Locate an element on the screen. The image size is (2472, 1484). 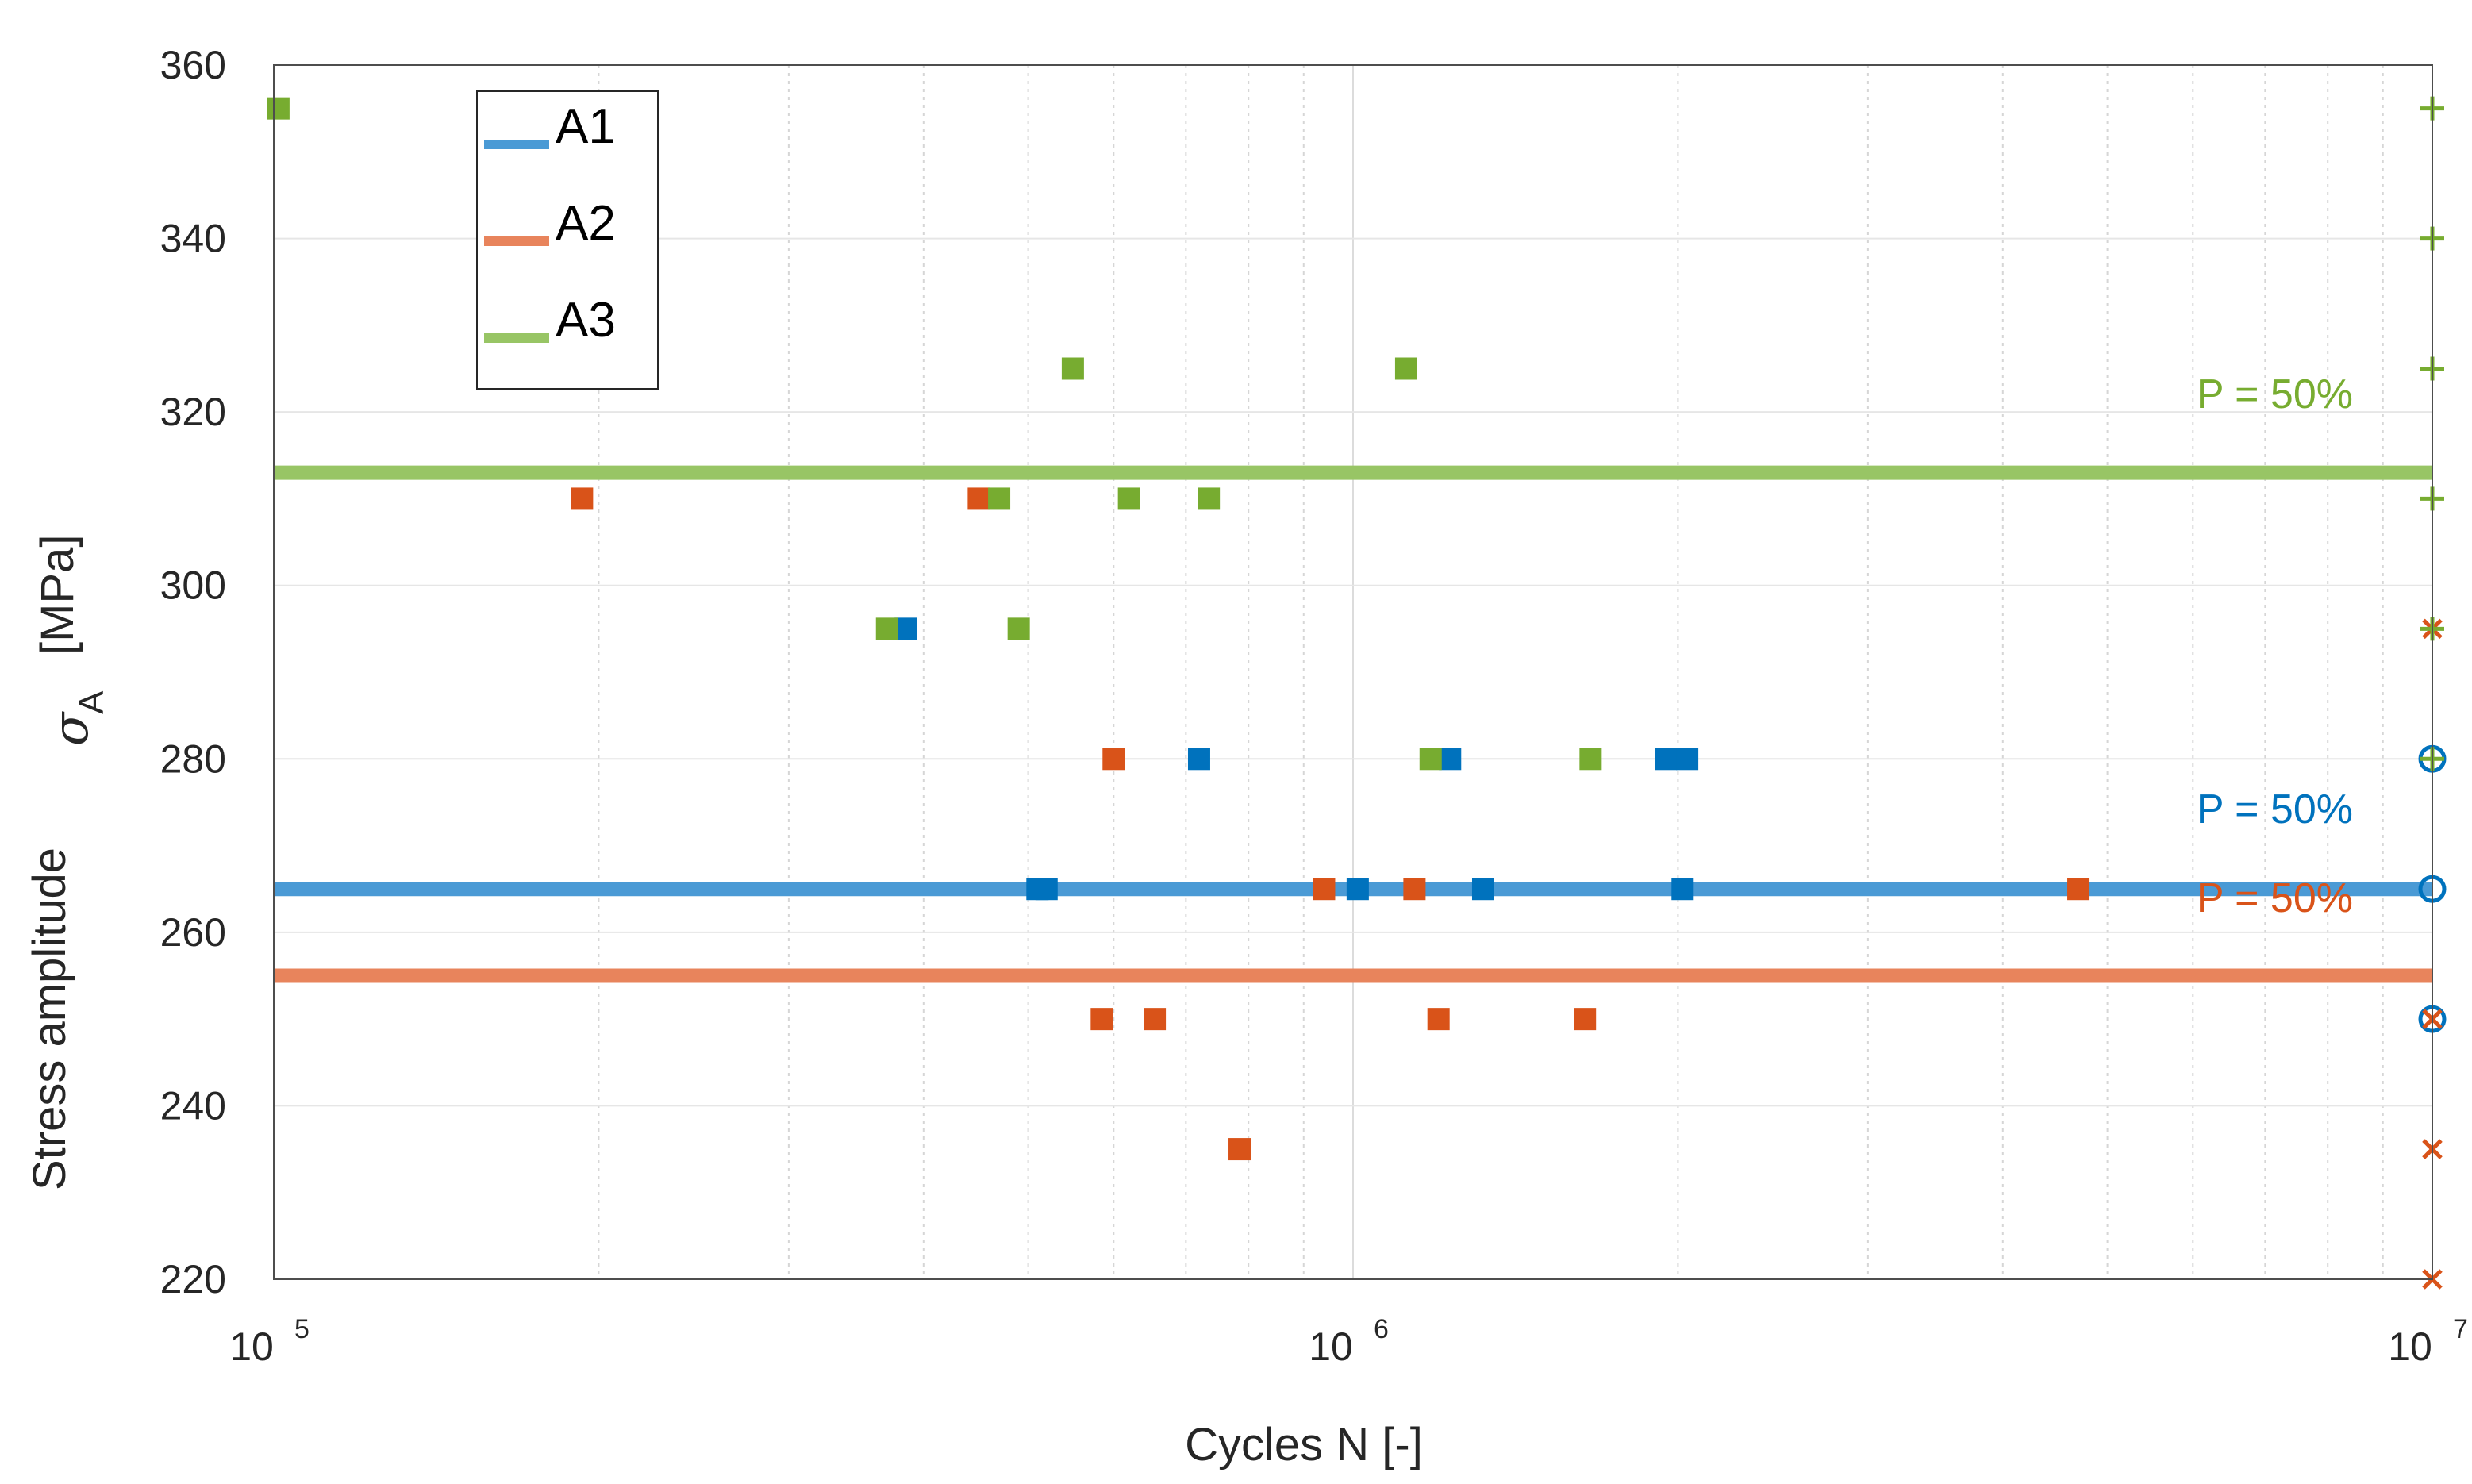
legend-label-a1: A1 is located at coordinates (586, 126).